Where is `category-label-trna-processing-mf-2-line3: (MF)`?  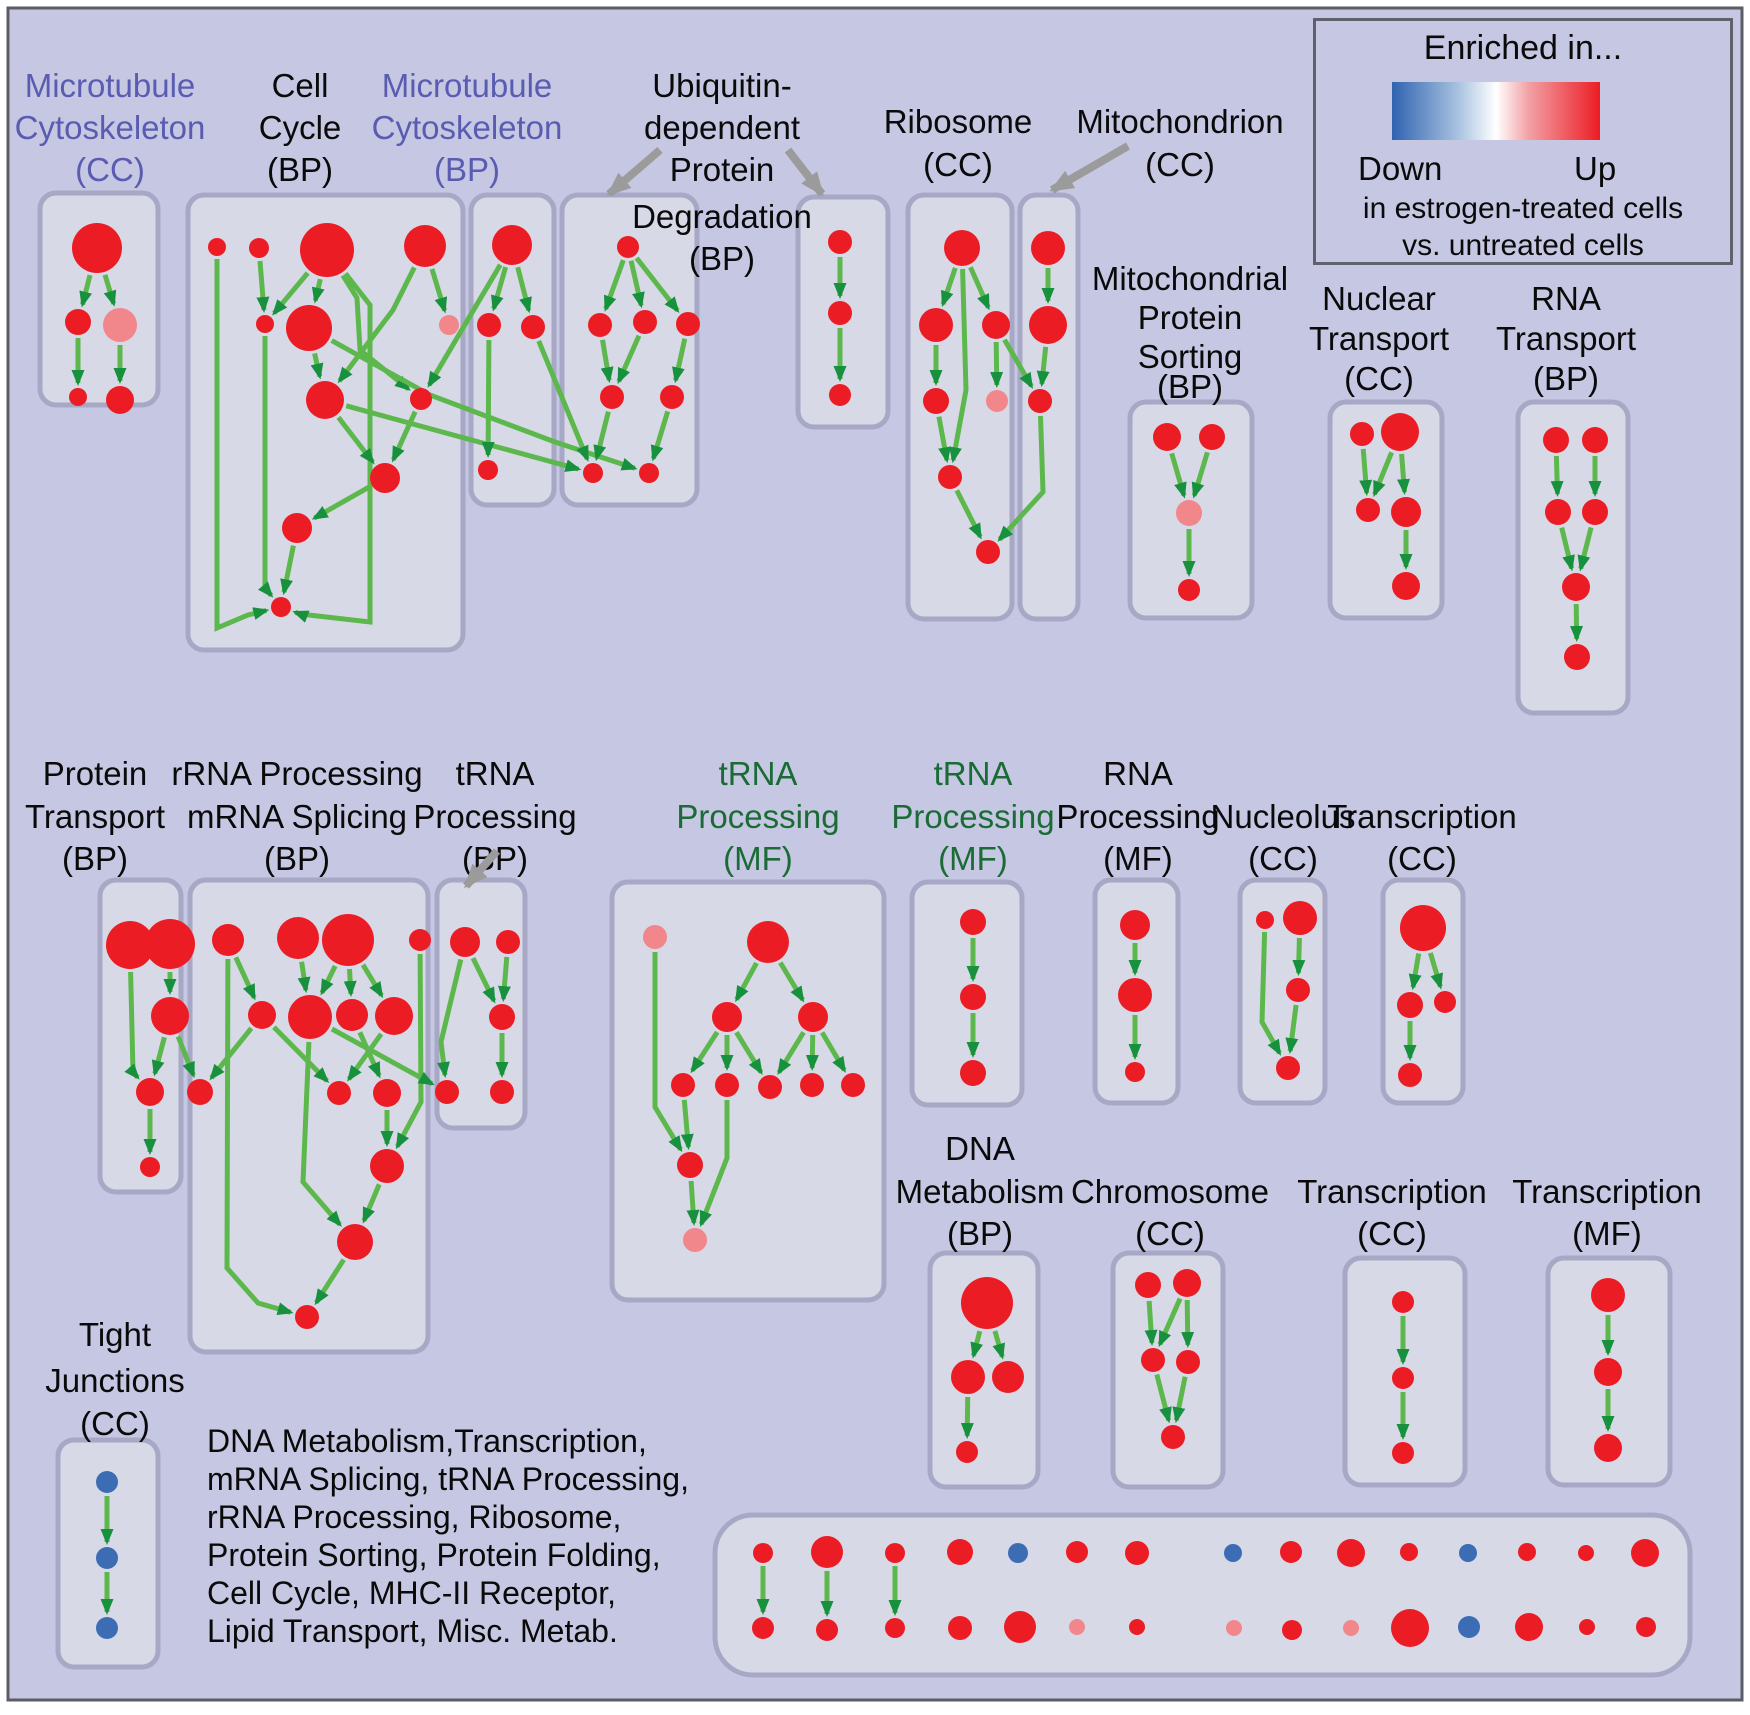
category-label-trna-processing-mf-2-line3: (MF) is located at coordinates (973, 858).